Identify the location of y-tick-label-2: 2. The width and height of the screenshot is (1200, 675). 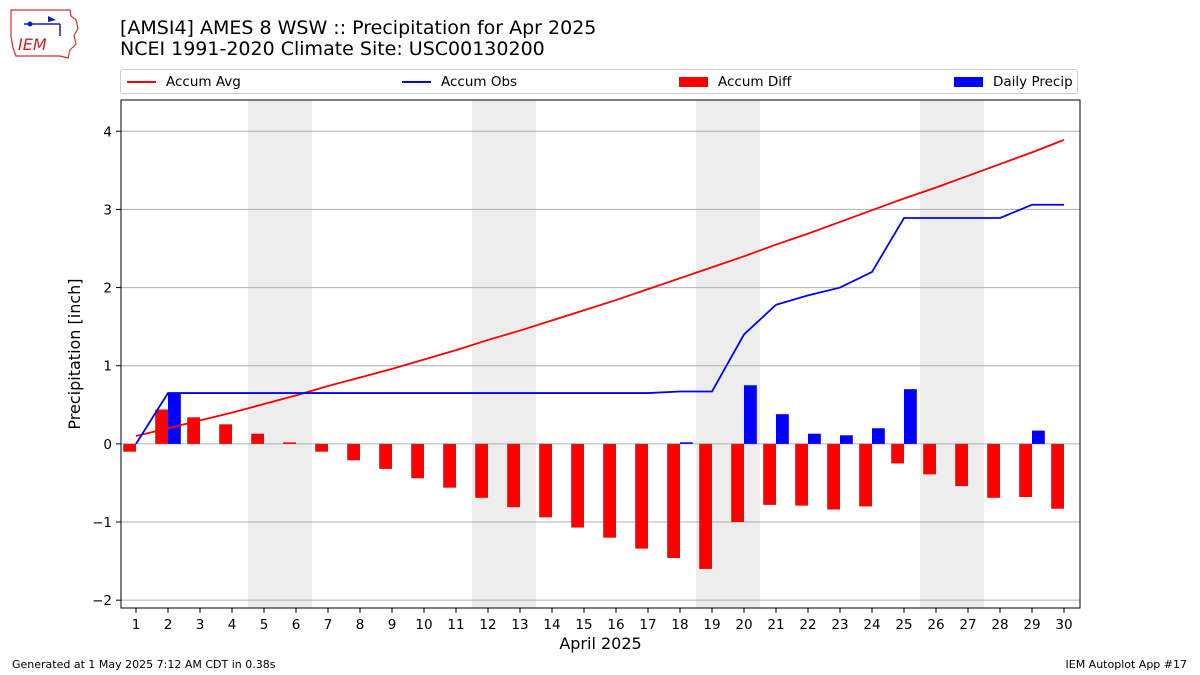
(107, 289).